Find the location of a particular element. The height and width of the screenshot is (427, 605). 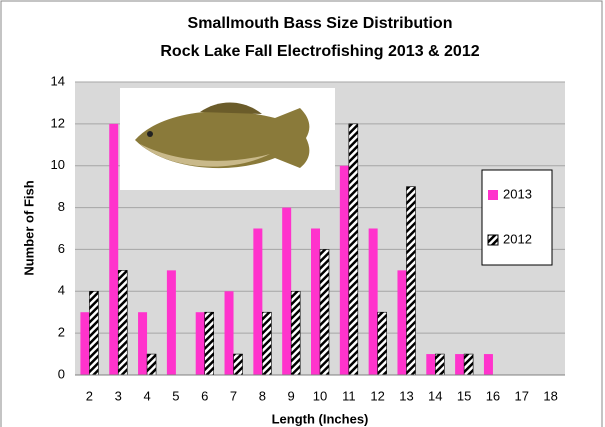

x-tick-label: 13 is located at coordinates (406, 395).